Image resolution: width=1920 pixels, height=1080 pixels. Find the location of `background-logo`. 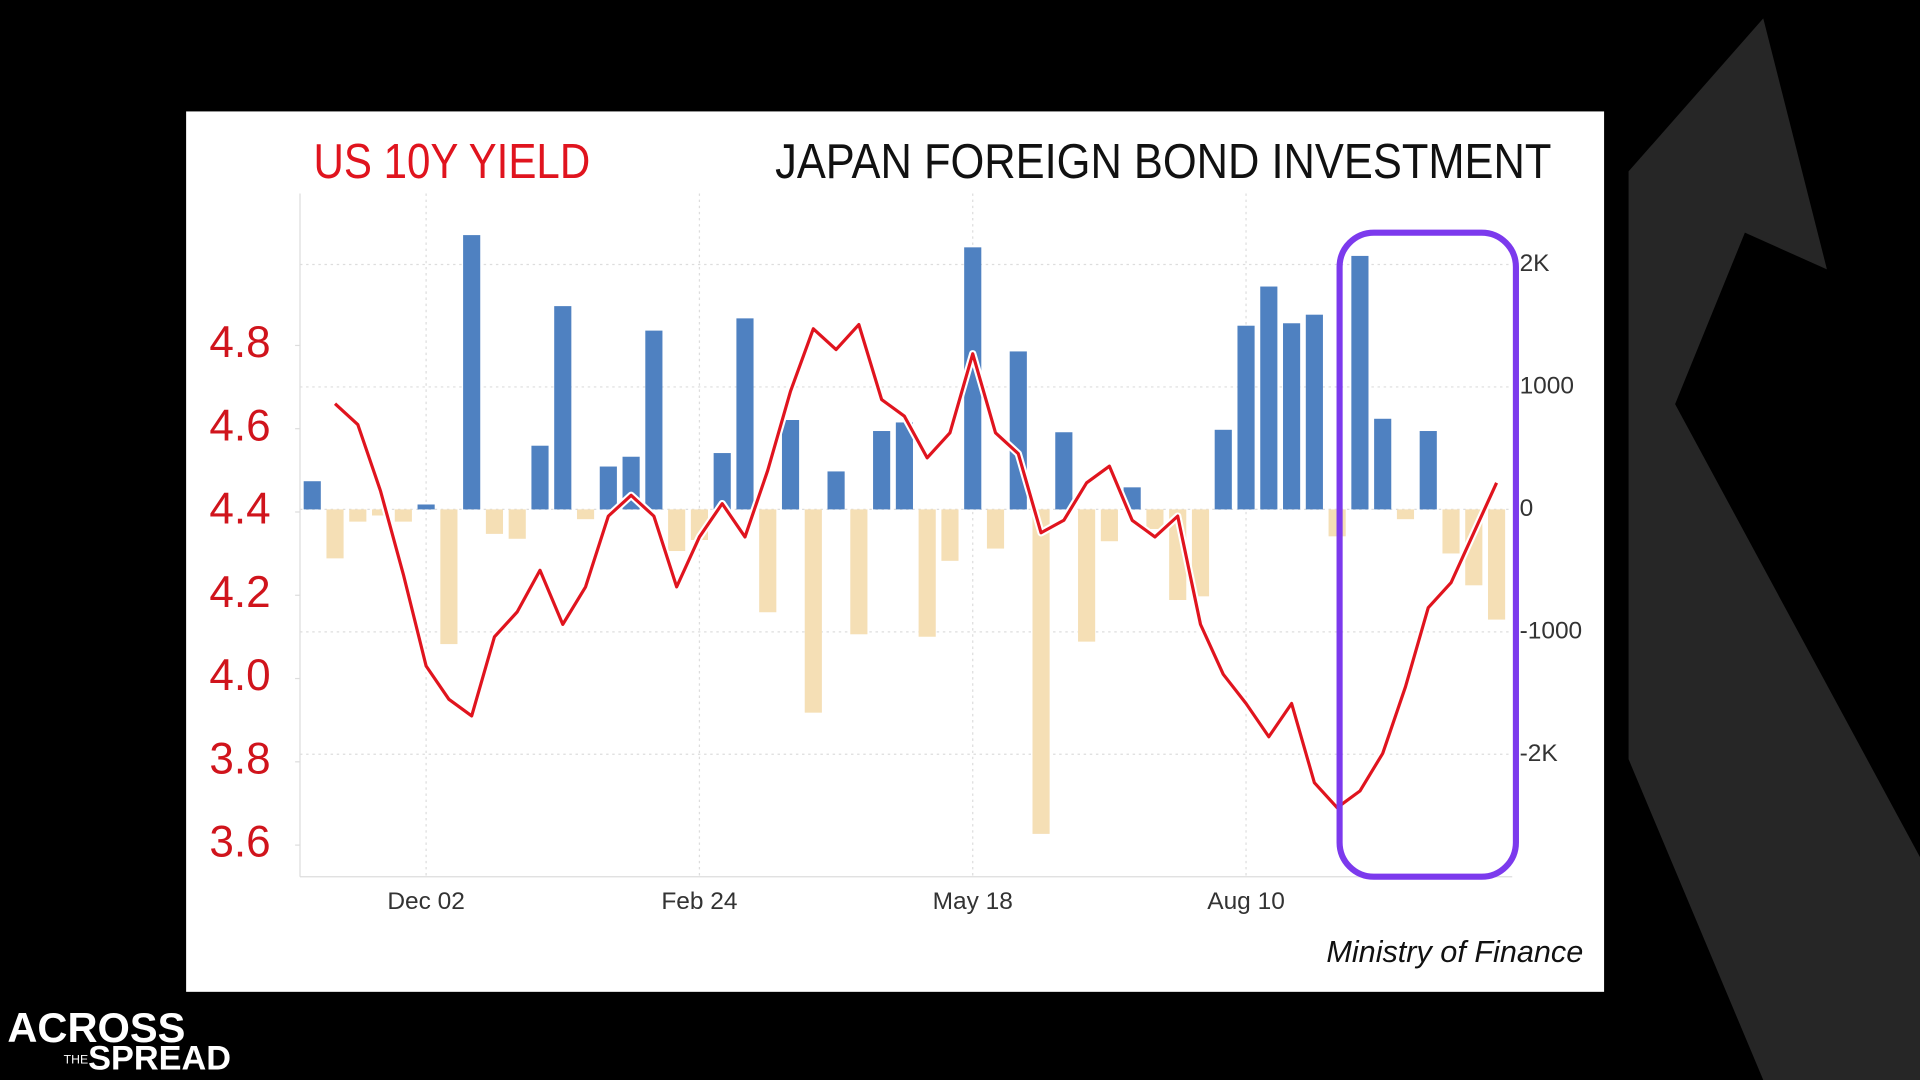

background-logo is located at coordinates (1774, 549).